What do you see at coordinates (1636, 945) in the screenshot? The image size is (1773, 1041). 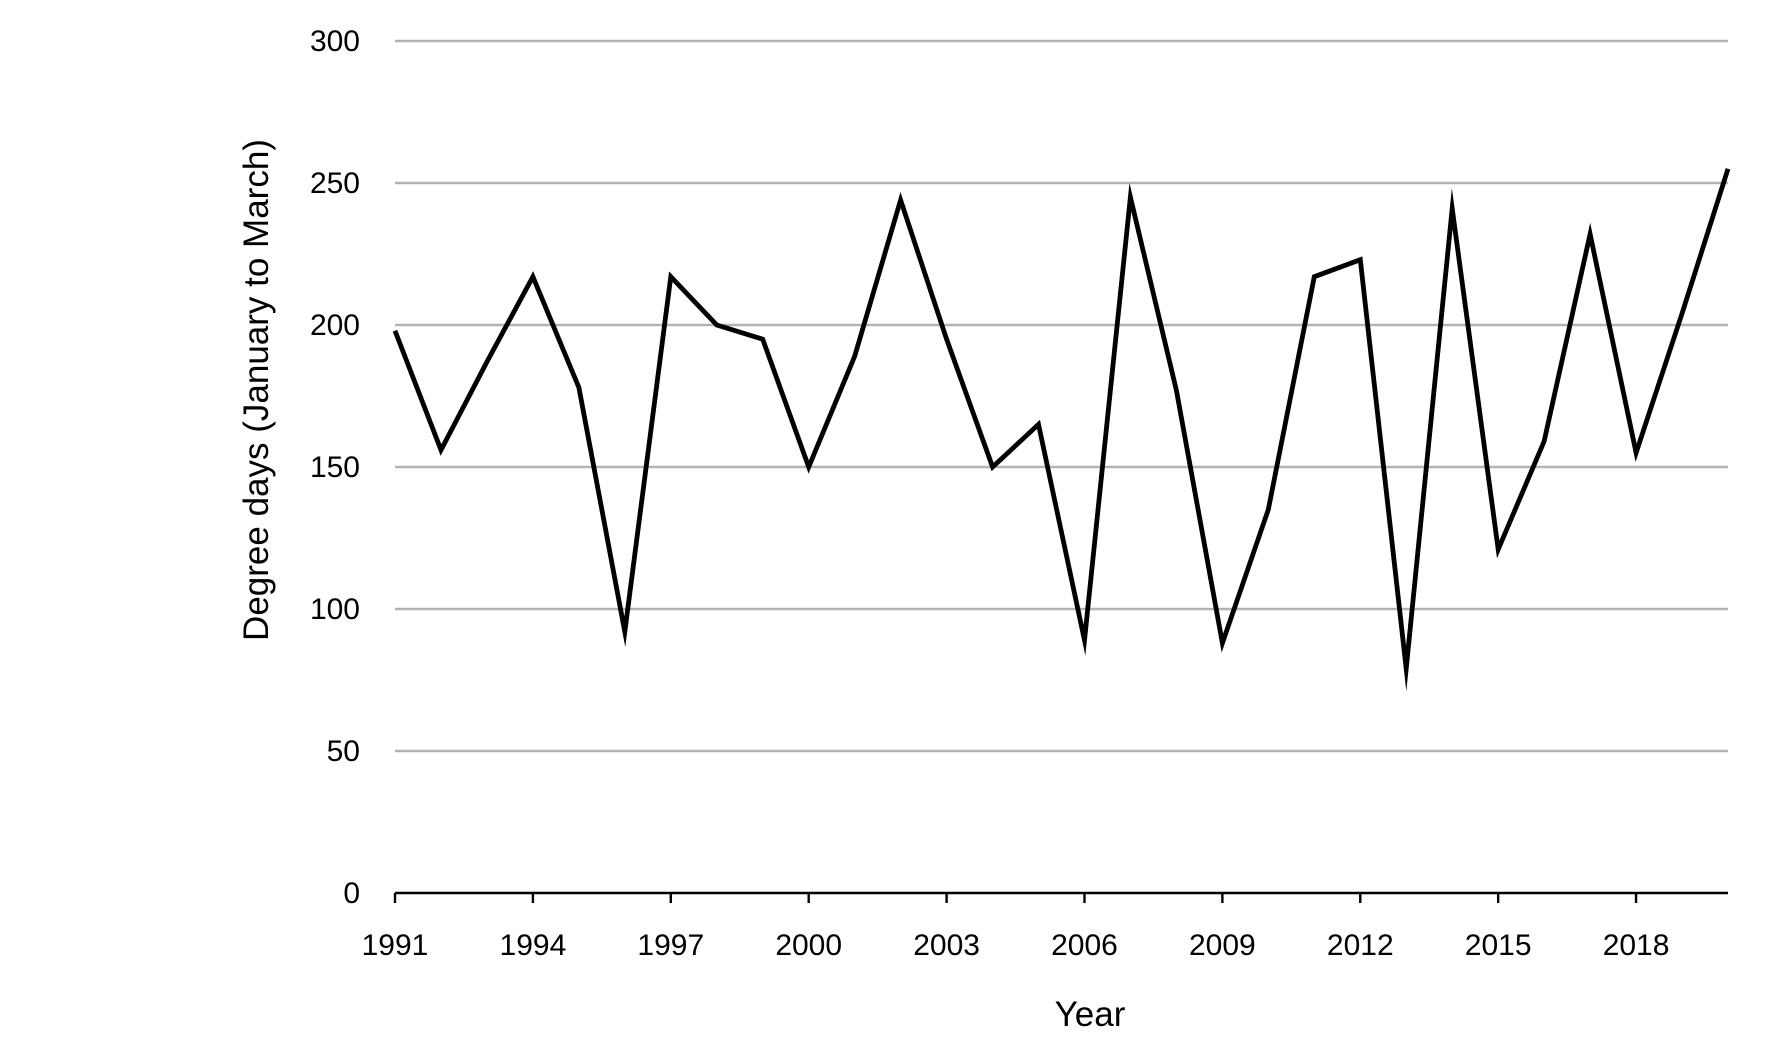 I see `x-tick-label: 2018` at bounding box center [1636, 945].